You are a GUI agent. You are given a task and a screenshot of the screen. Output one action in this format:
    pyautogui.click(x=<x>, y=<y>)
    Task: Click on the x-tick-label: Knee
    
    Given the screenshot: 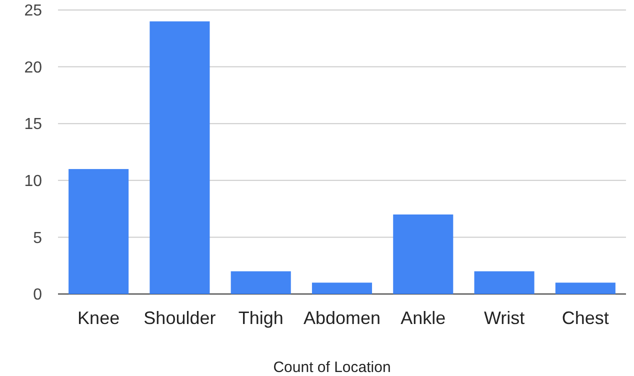 What is the action you would take?
    pyautogui.click(x=99, y=318)
    